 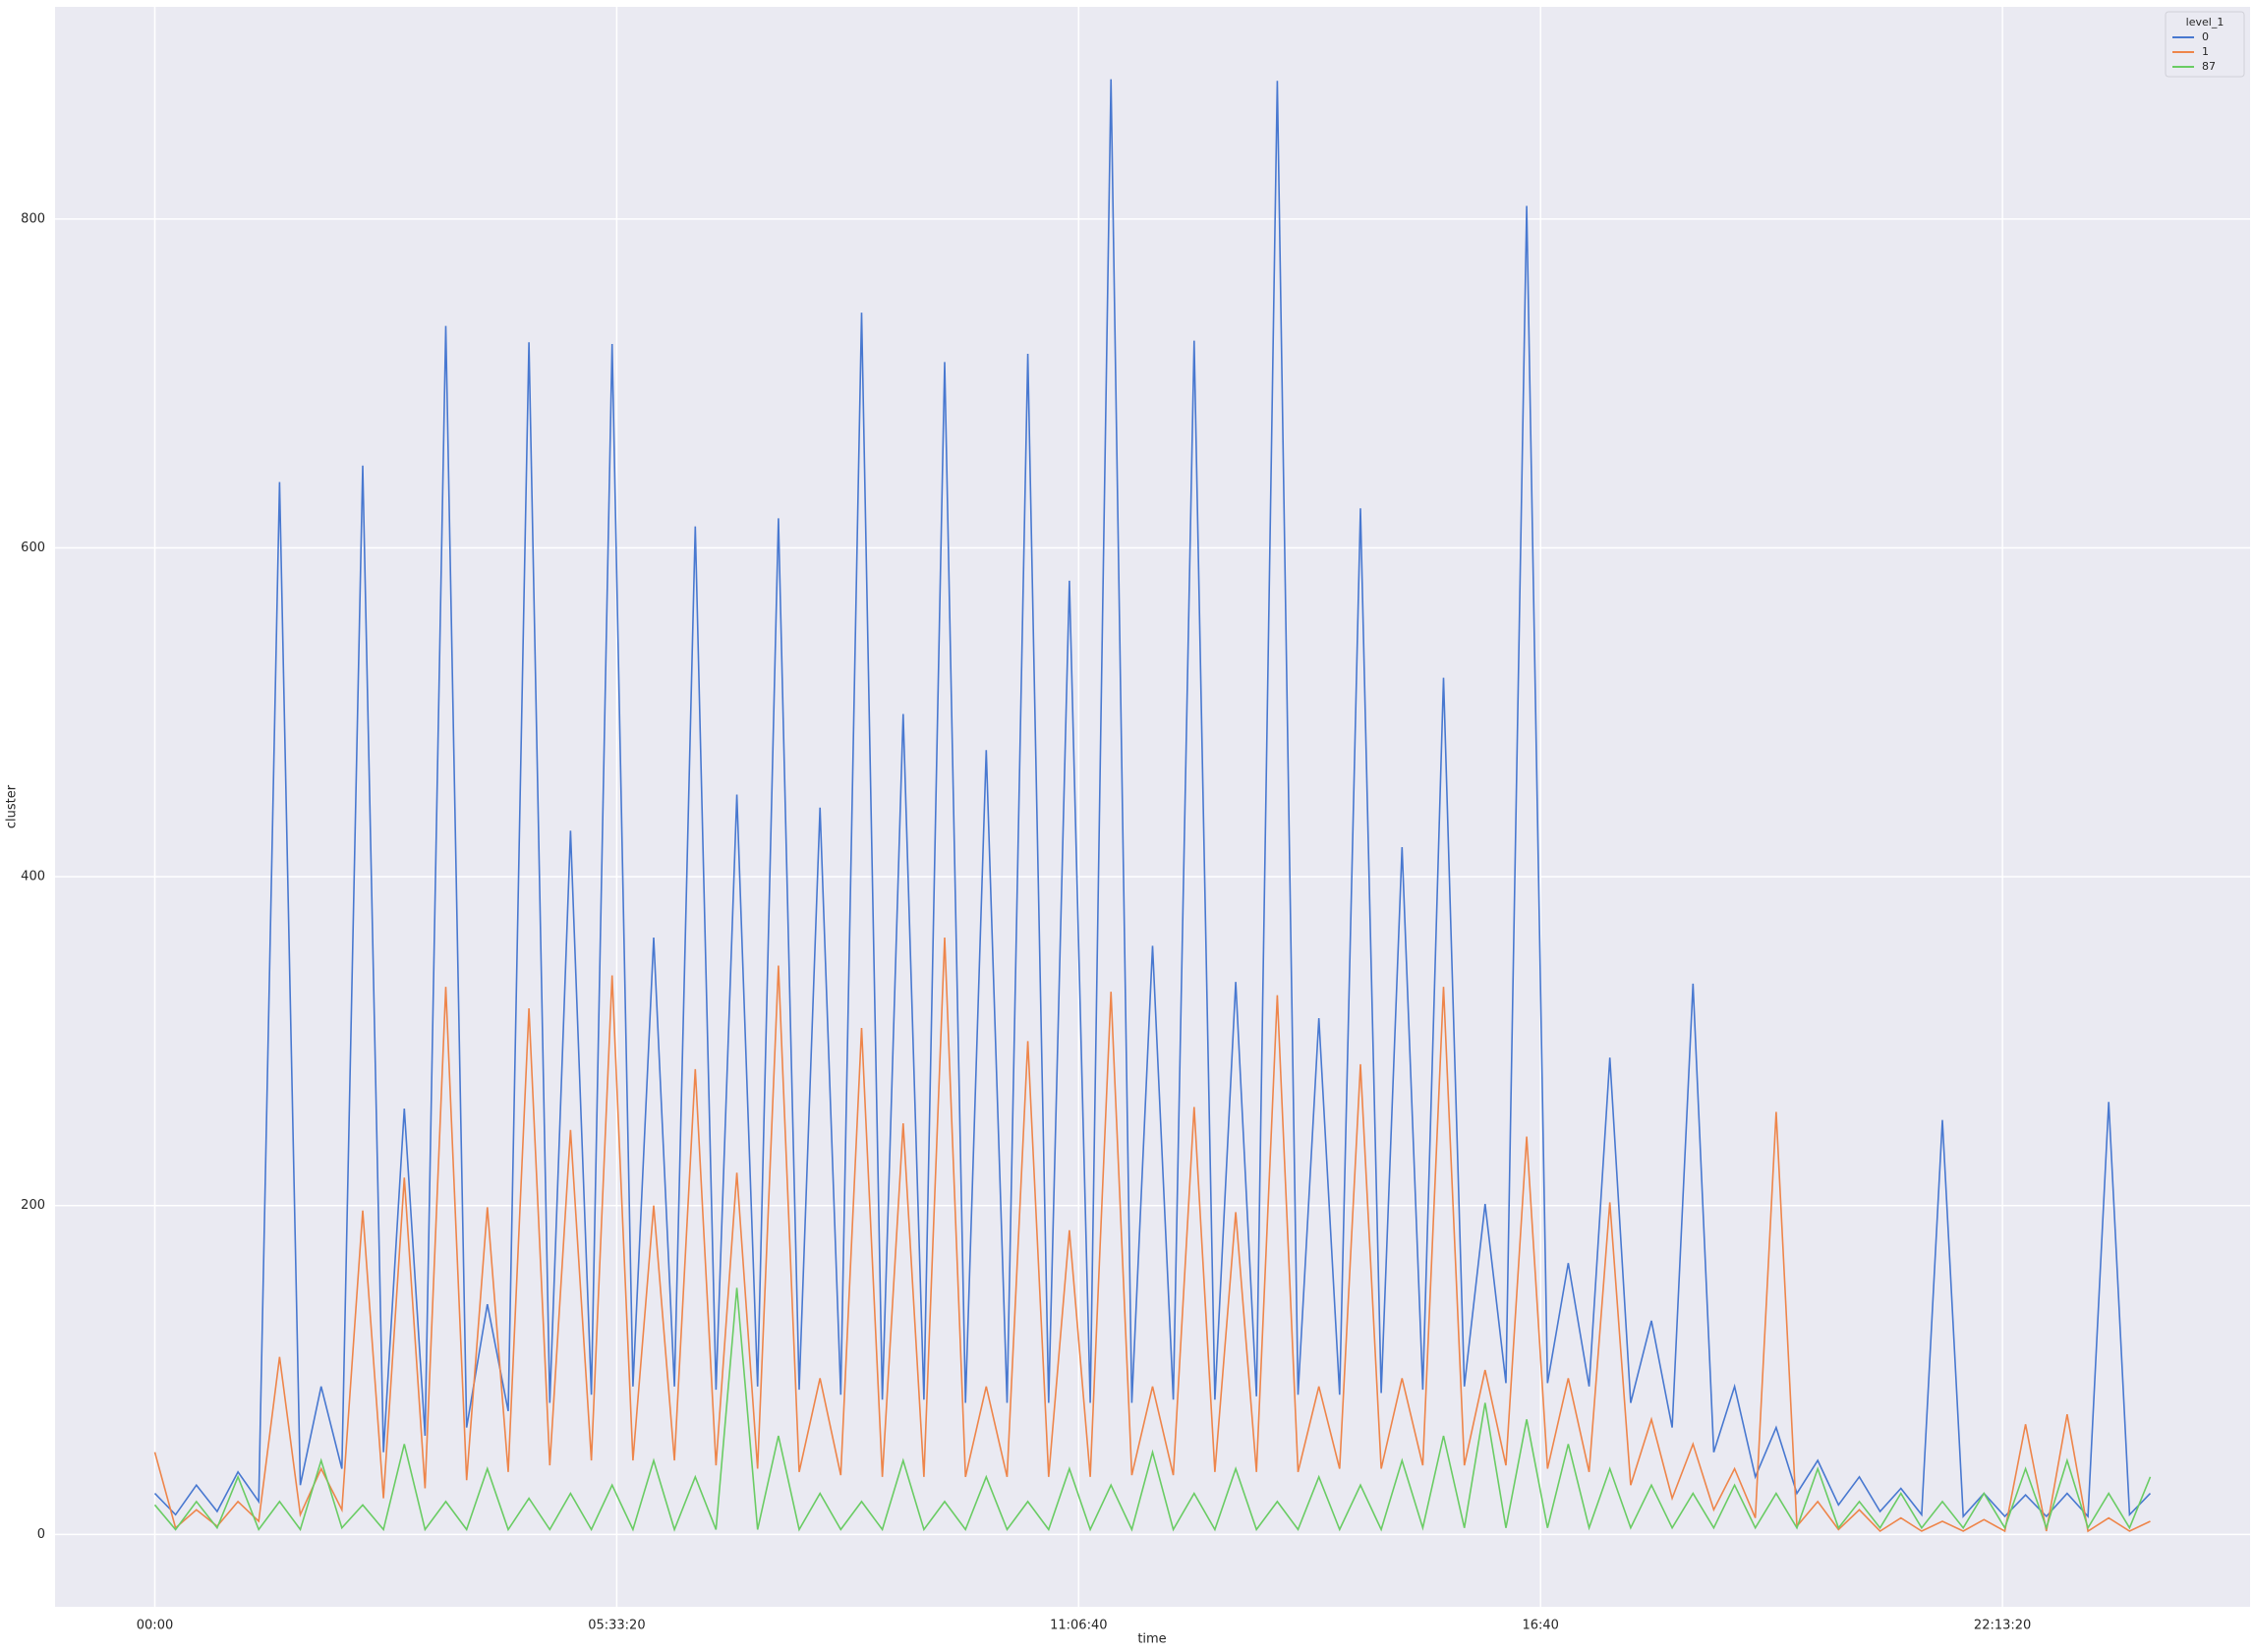 What do you see at coordinates (2205, 22) in the screenshot?
I see `legend-title: level_1` at bounding box center [2205, 22].